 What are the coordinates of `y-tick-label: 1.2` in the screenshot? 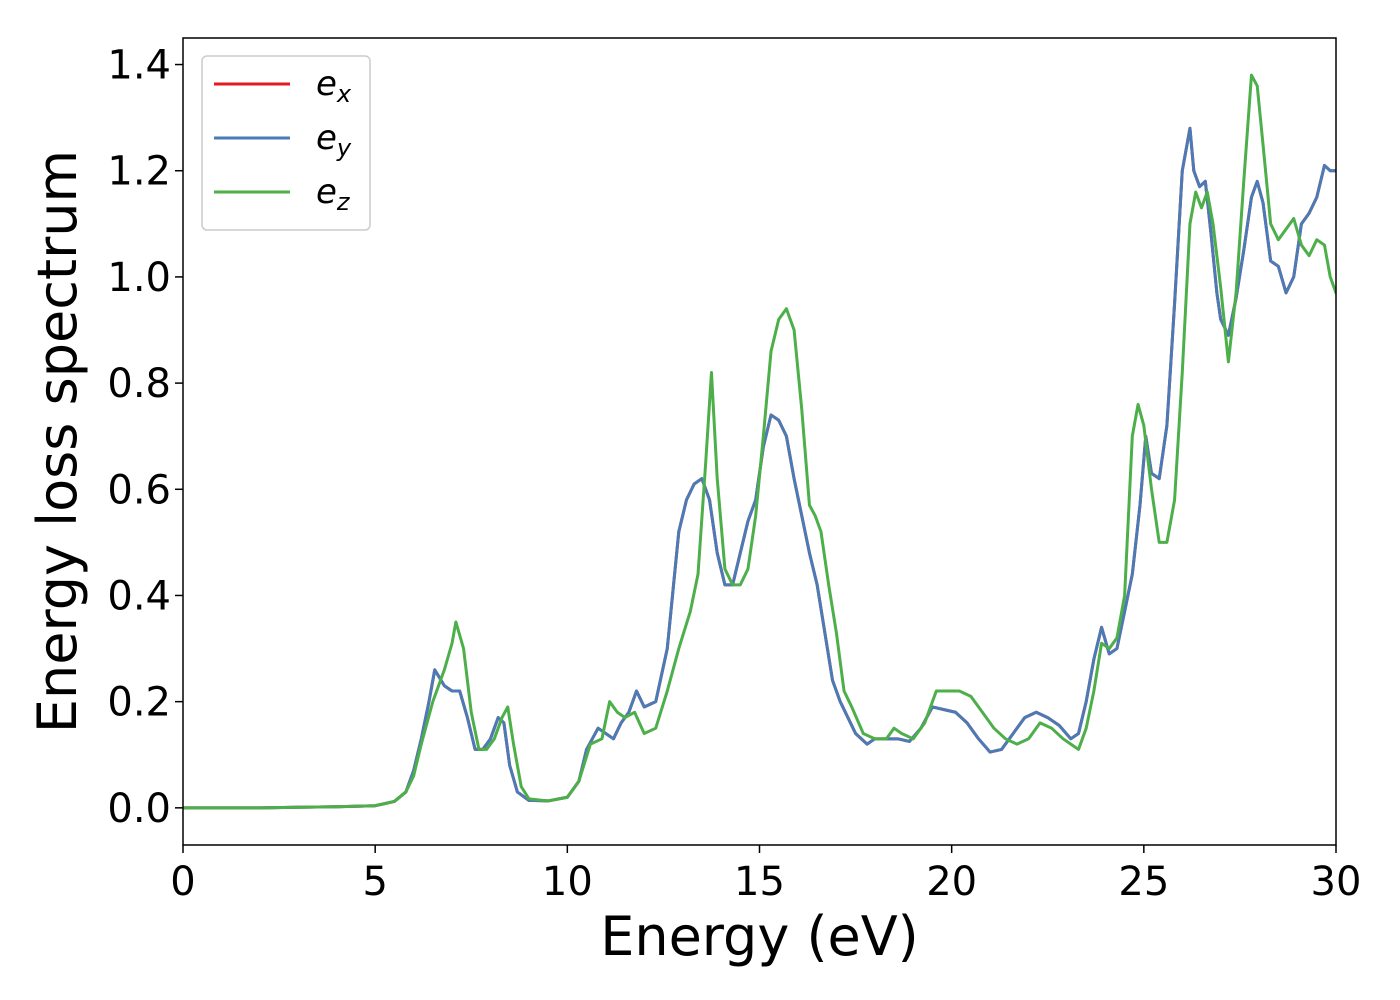 It's located at (139, 172).